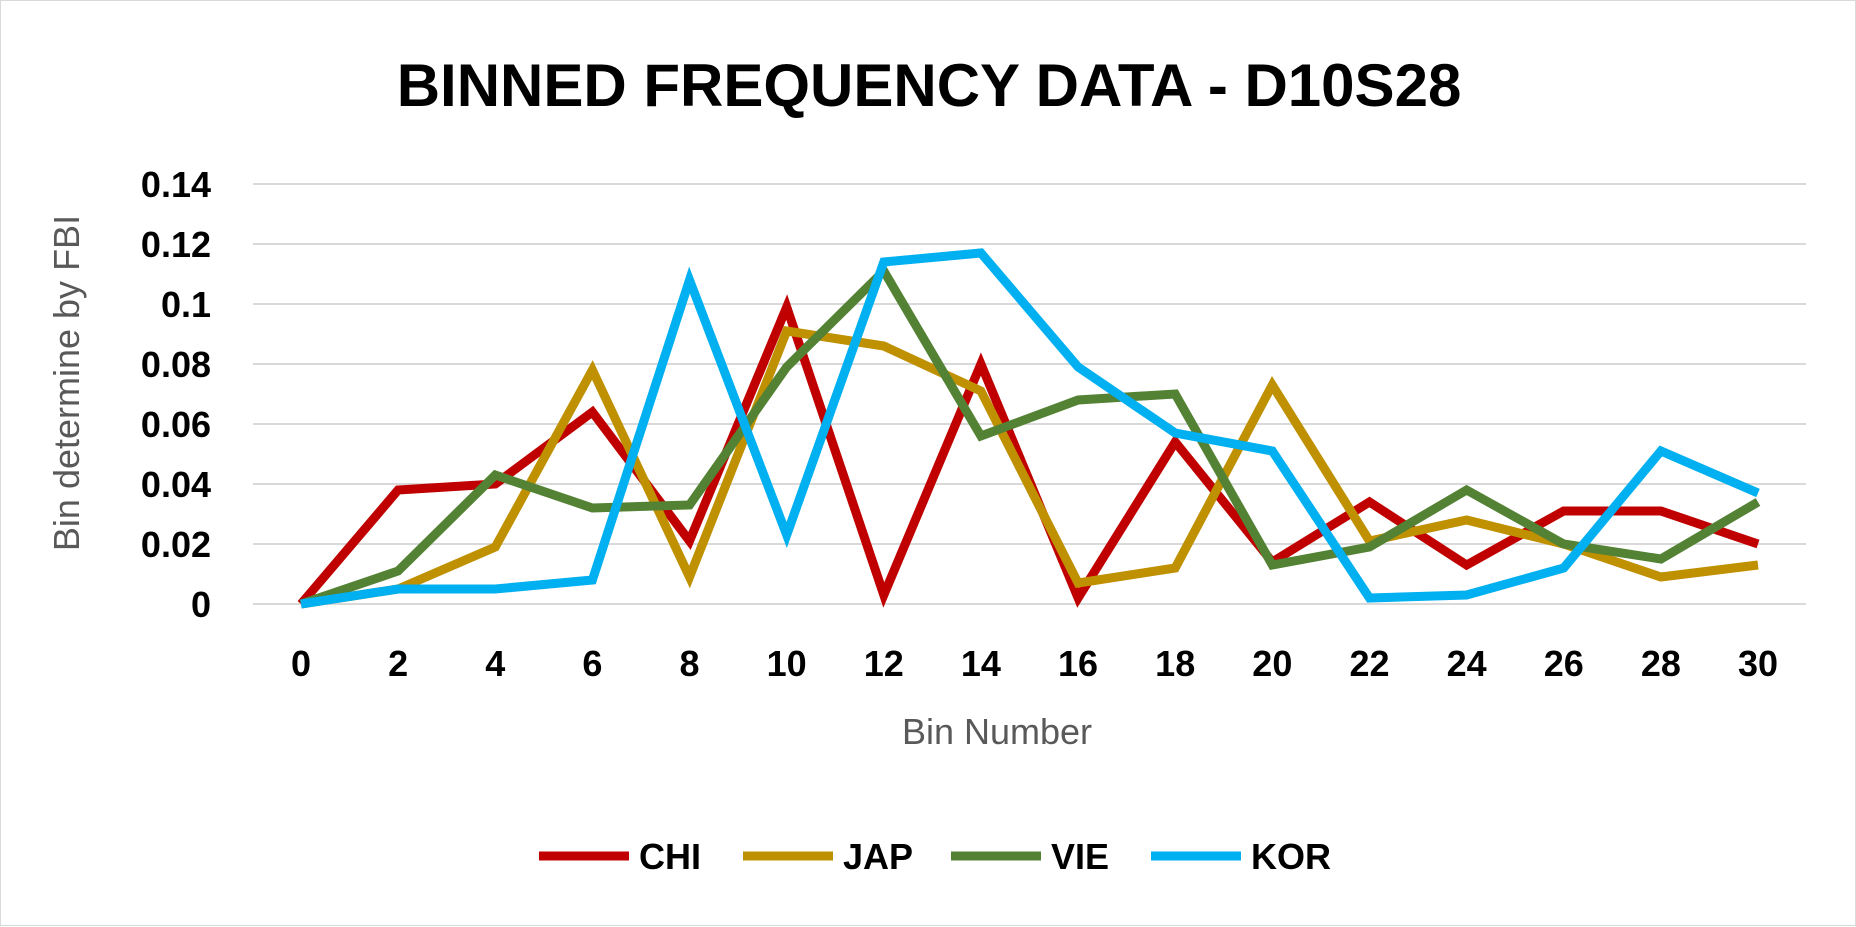  I want to click on x-tick-label: 28, so click(1661, 663).